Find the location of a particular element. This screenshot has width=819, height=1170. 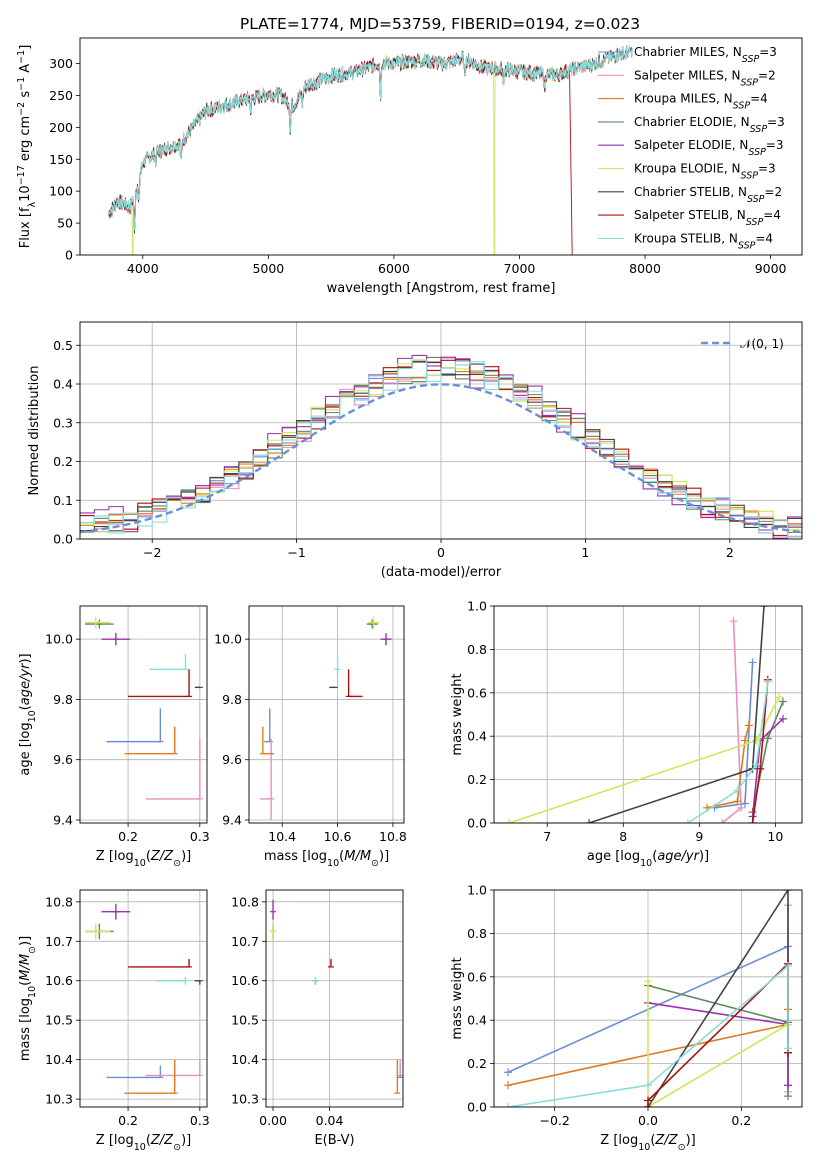

label-part: Flux [f is located at coordinates (25, 227).